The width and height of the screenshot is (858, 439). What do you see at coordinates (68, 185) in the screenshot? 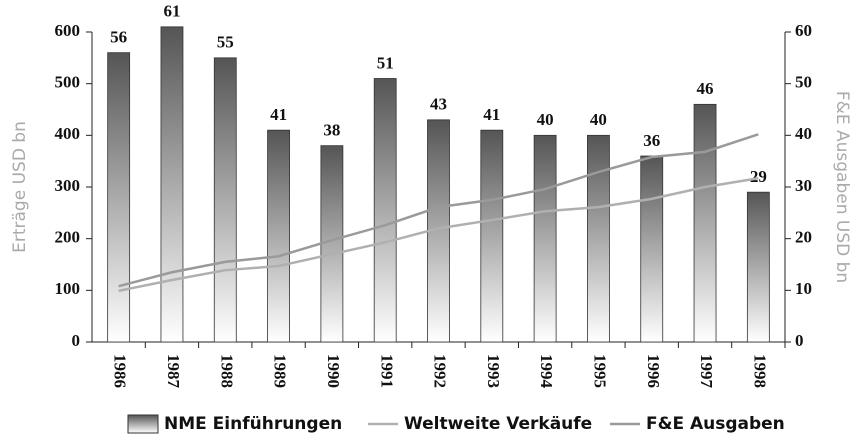
I see `y-tick-label: 300` at bounding box center [68, 185].